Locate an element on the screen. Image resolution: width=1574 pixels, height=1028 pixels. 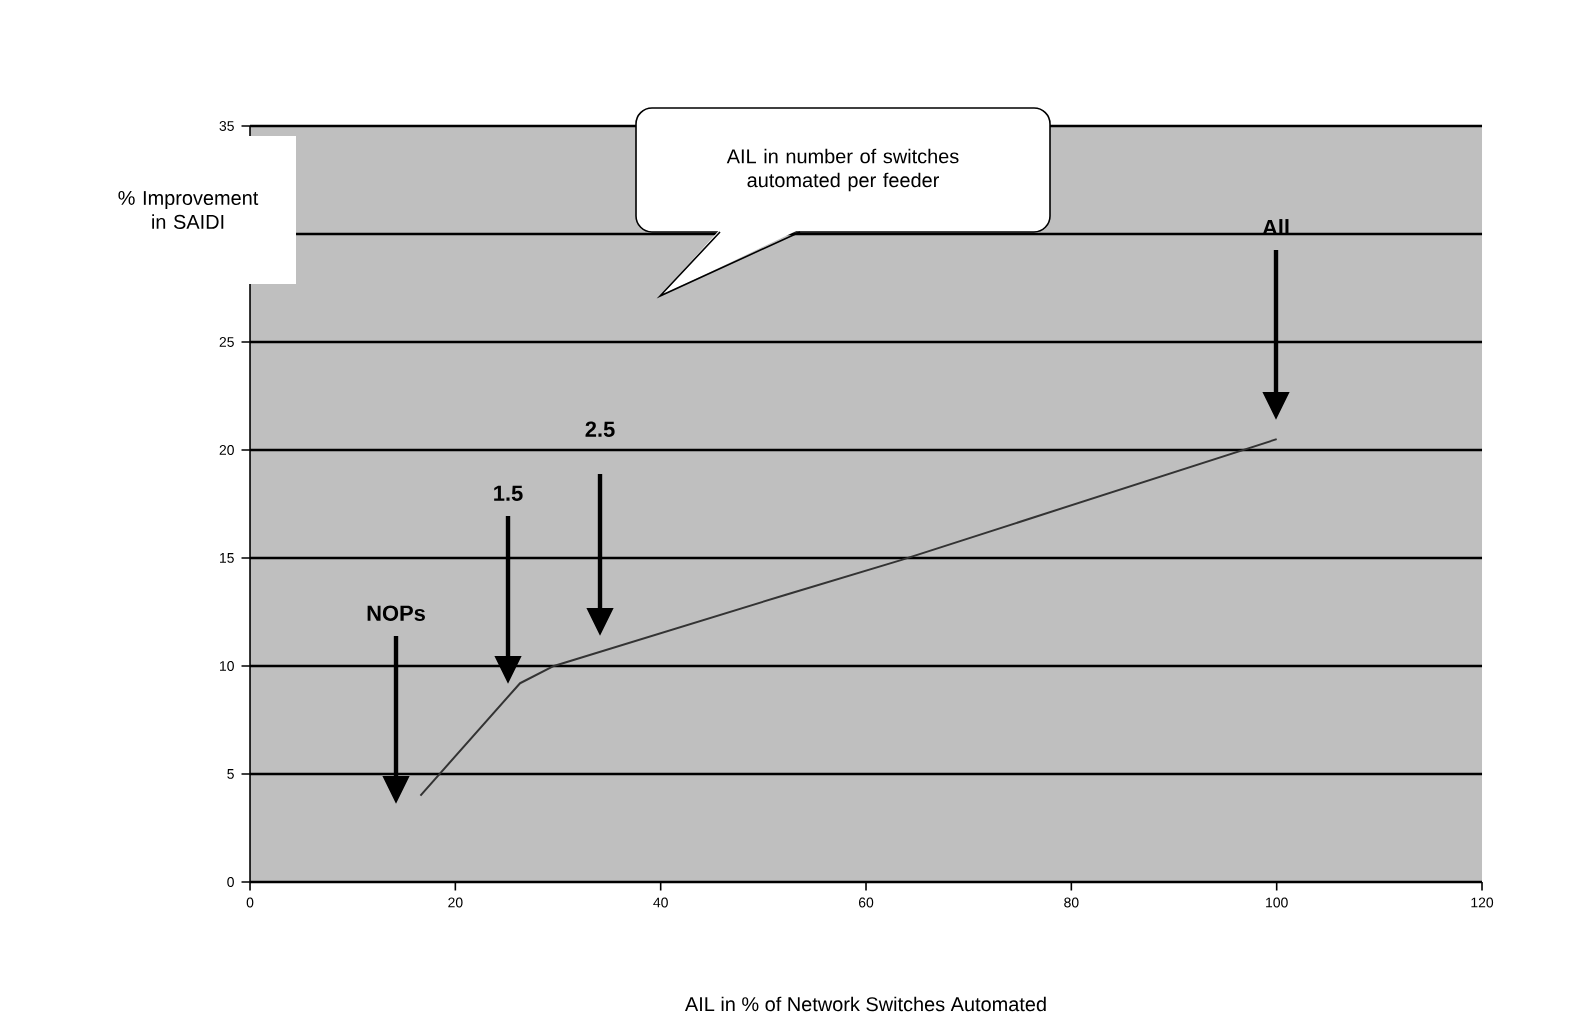
annotation: NOPs is located at coordinates (396, 613).